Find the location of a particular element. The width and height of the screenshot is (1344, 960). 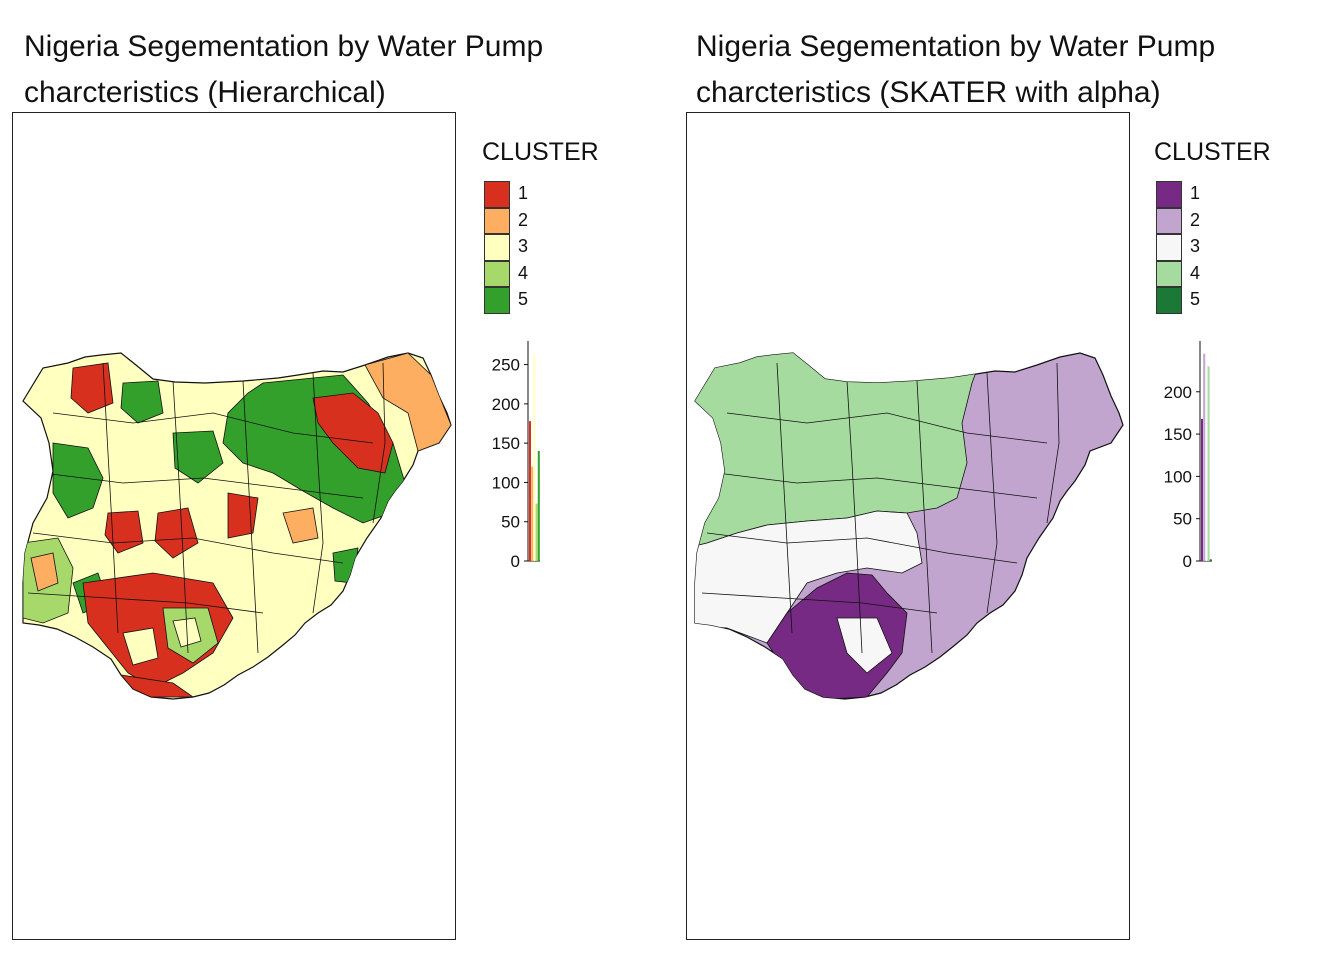

cluster-histogram: 0 50 100 150 200 is located at coordinates (1188, 456).